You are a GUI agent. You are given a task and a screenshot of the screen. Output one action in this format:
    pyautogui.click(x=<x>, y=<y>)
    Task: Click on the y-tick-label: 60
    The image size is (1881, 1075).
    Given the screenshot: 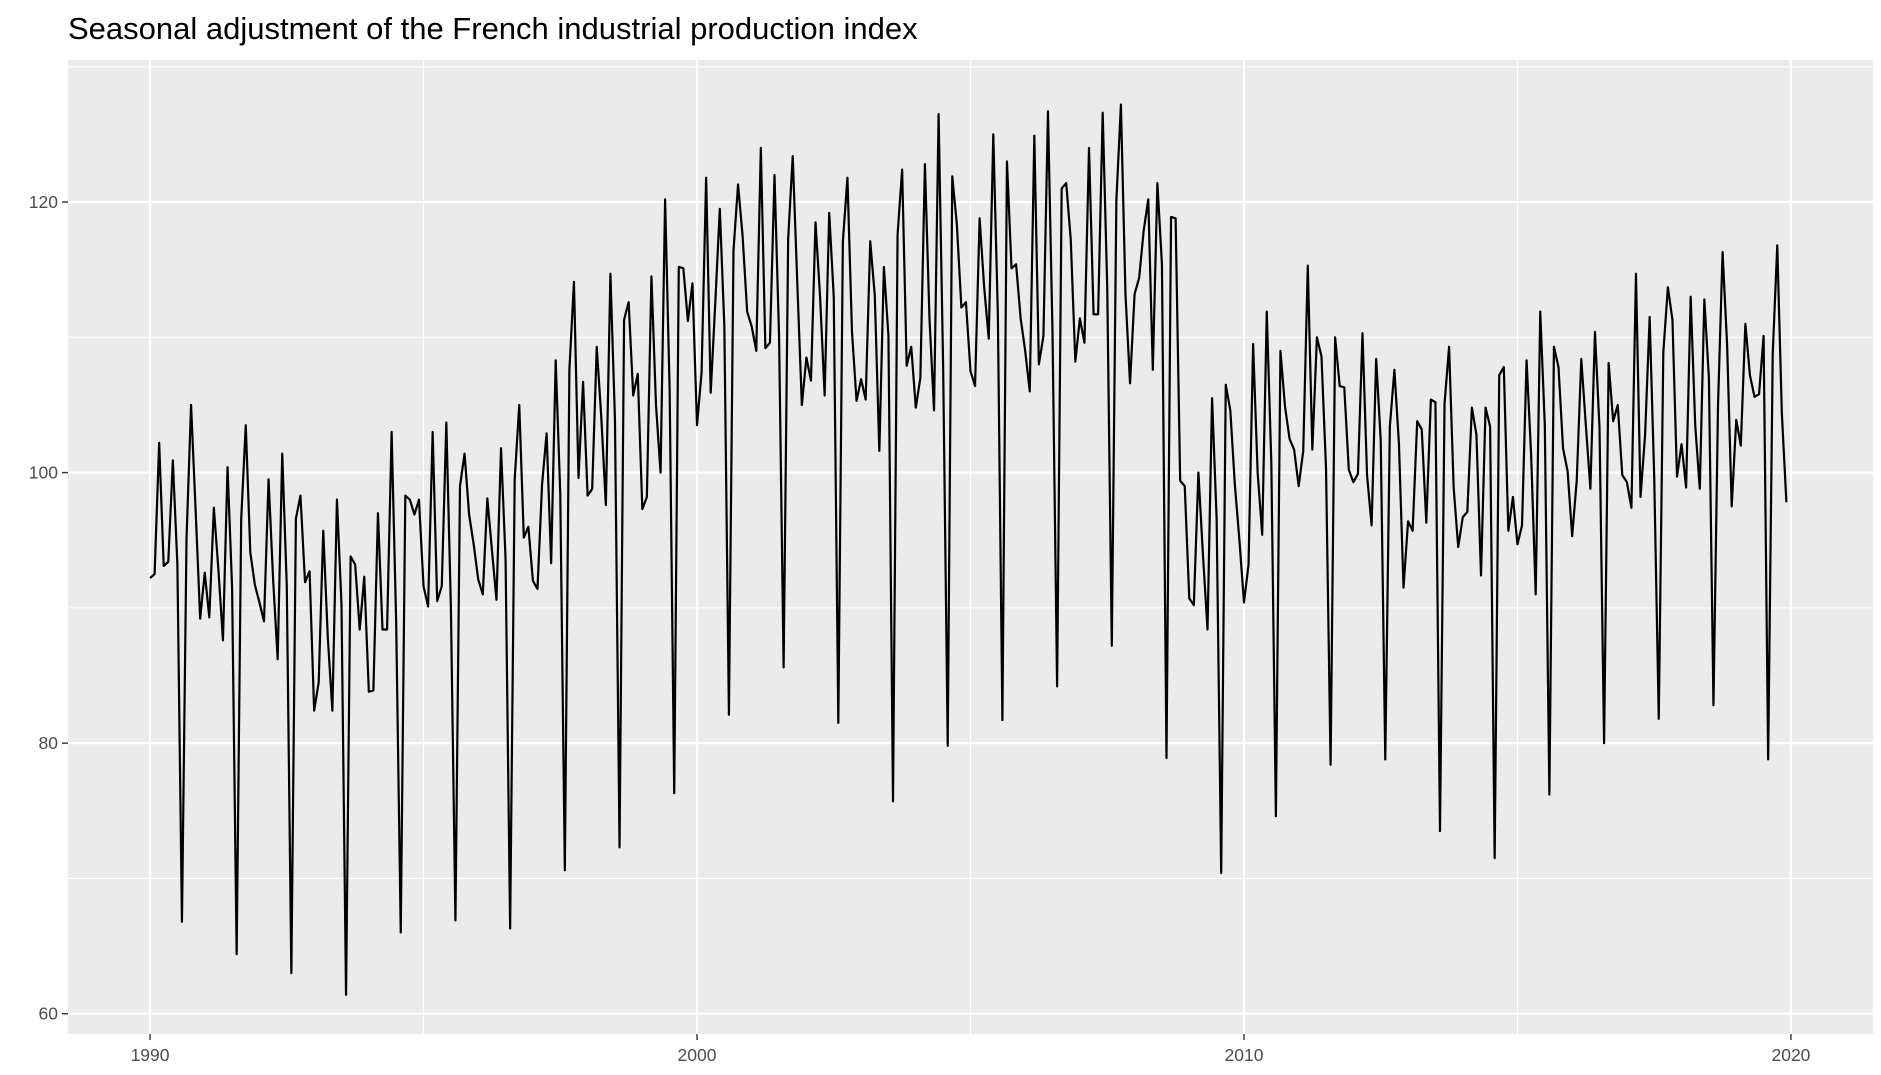 What is the action you would take?
    pyautogui.click(x=49, y=1014)
    